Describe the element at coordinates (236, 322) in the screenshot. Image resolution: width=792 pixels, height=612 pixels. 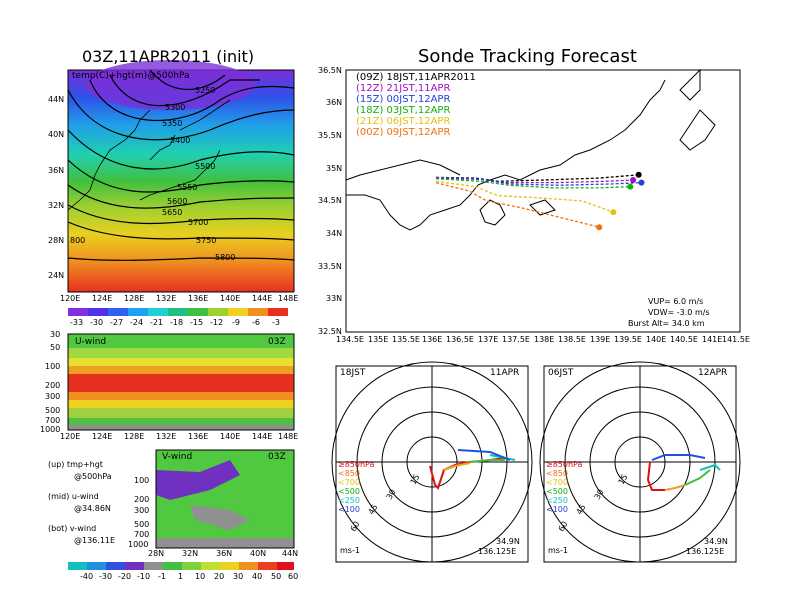
I see `temp-cbar-tick: -9` at that location.